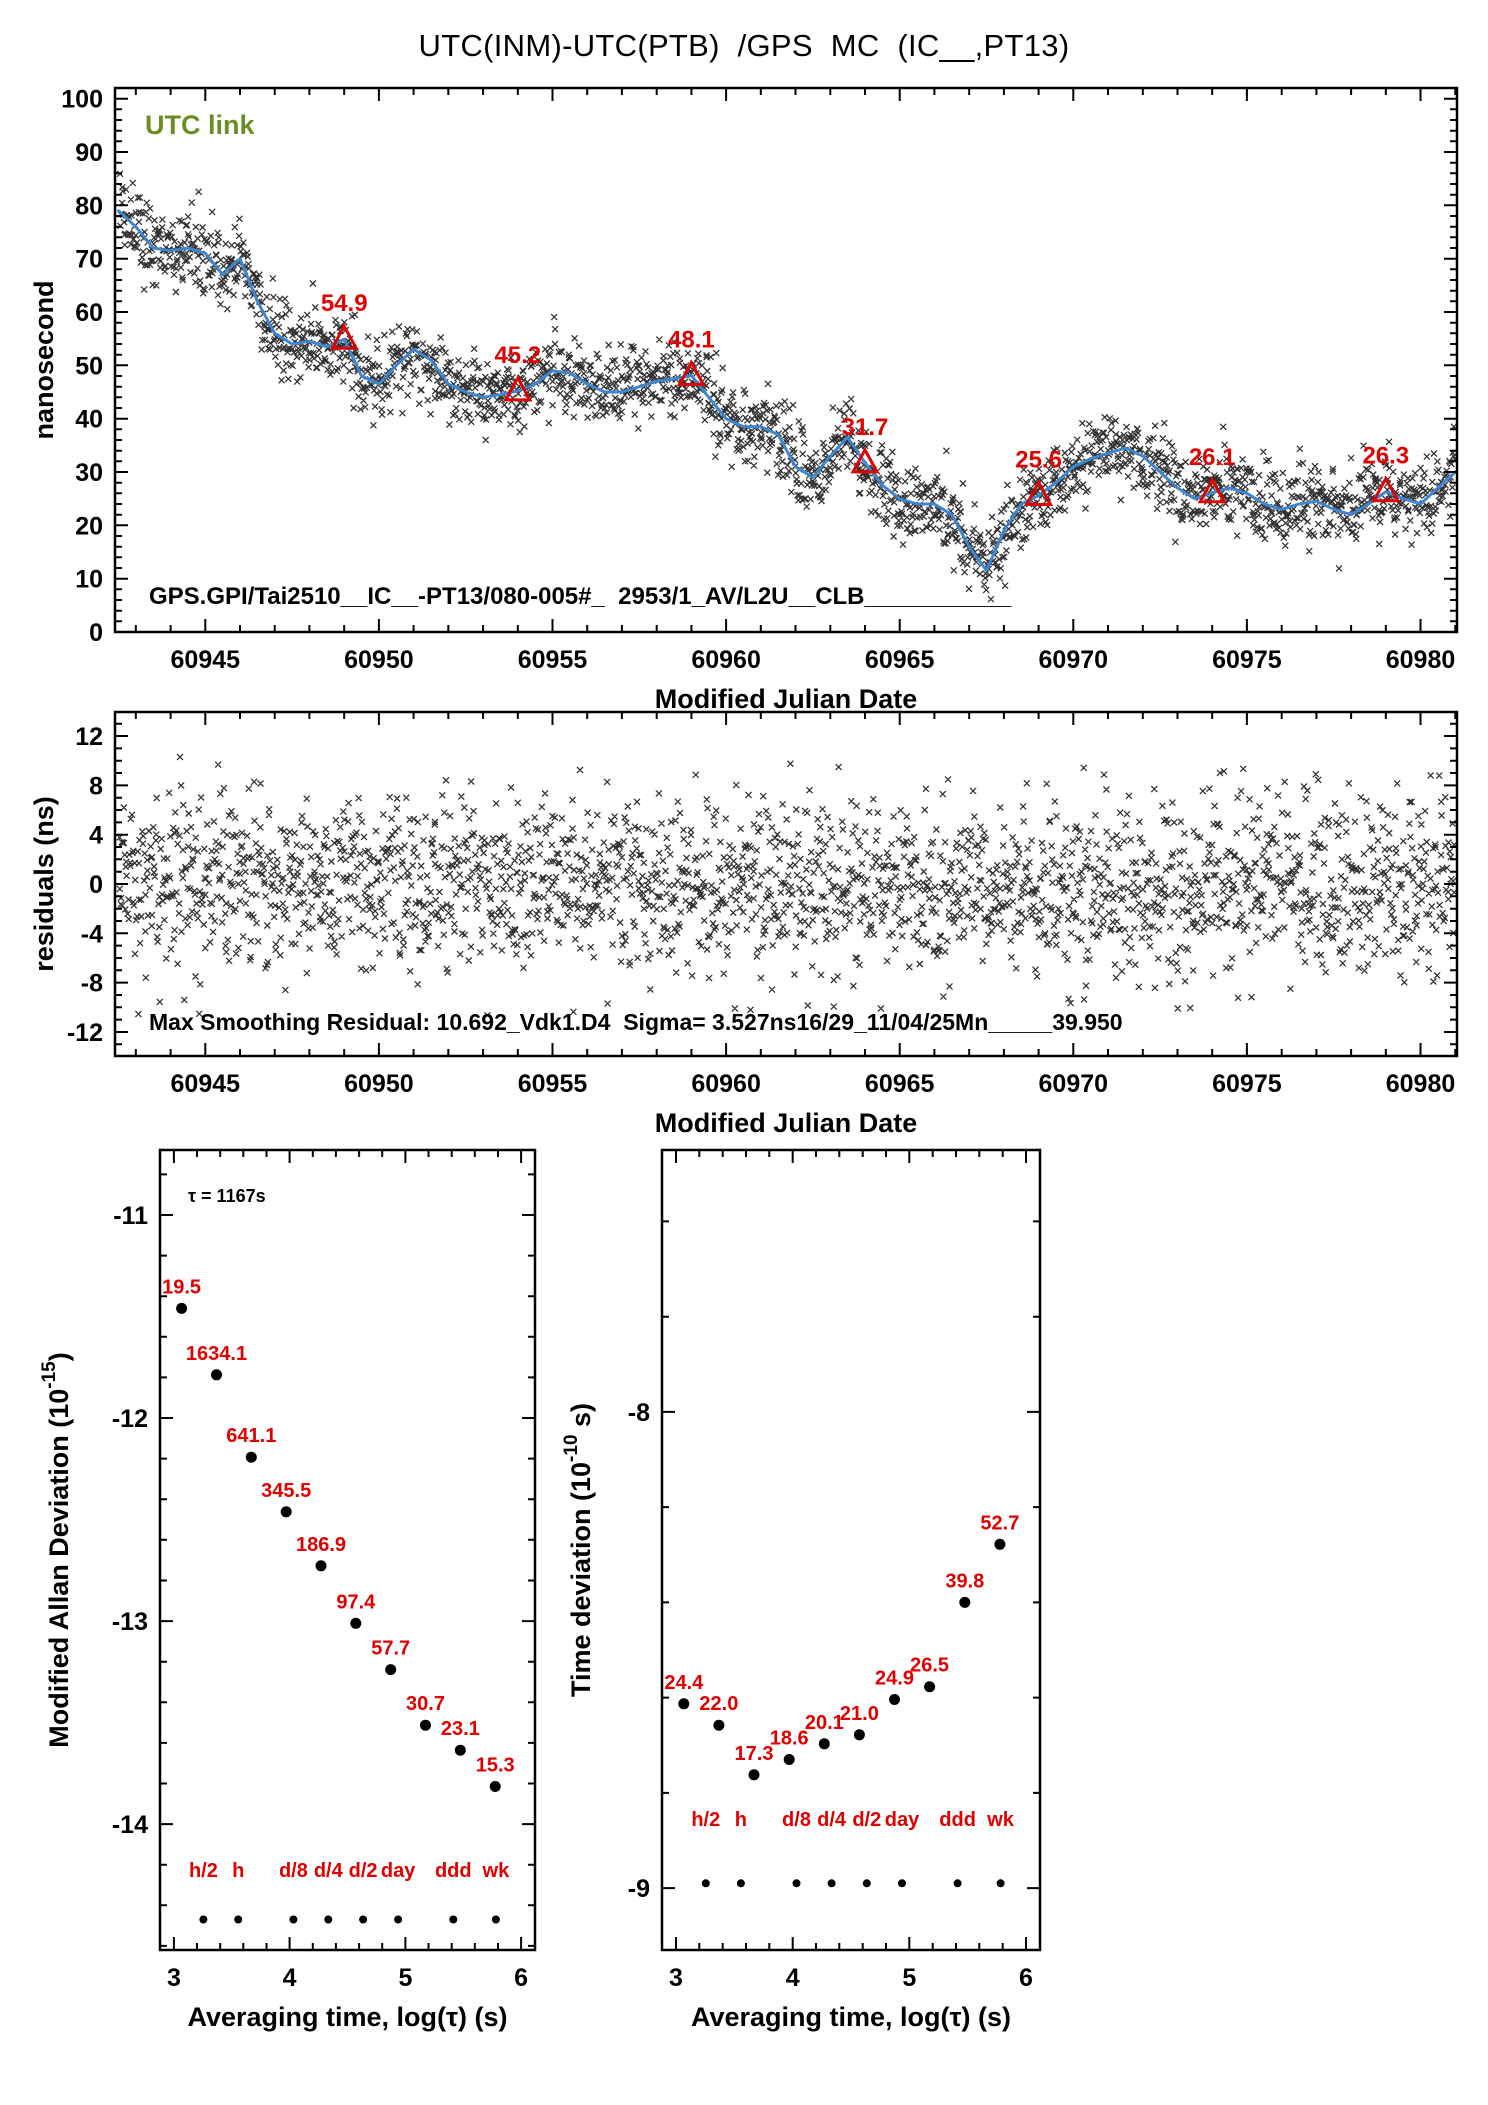 This screenshot has width=1488, height=2105. Describe the element at coordinates (517, 355) in the screenshot. I see `five-day-average-label: 45.2` at that location.